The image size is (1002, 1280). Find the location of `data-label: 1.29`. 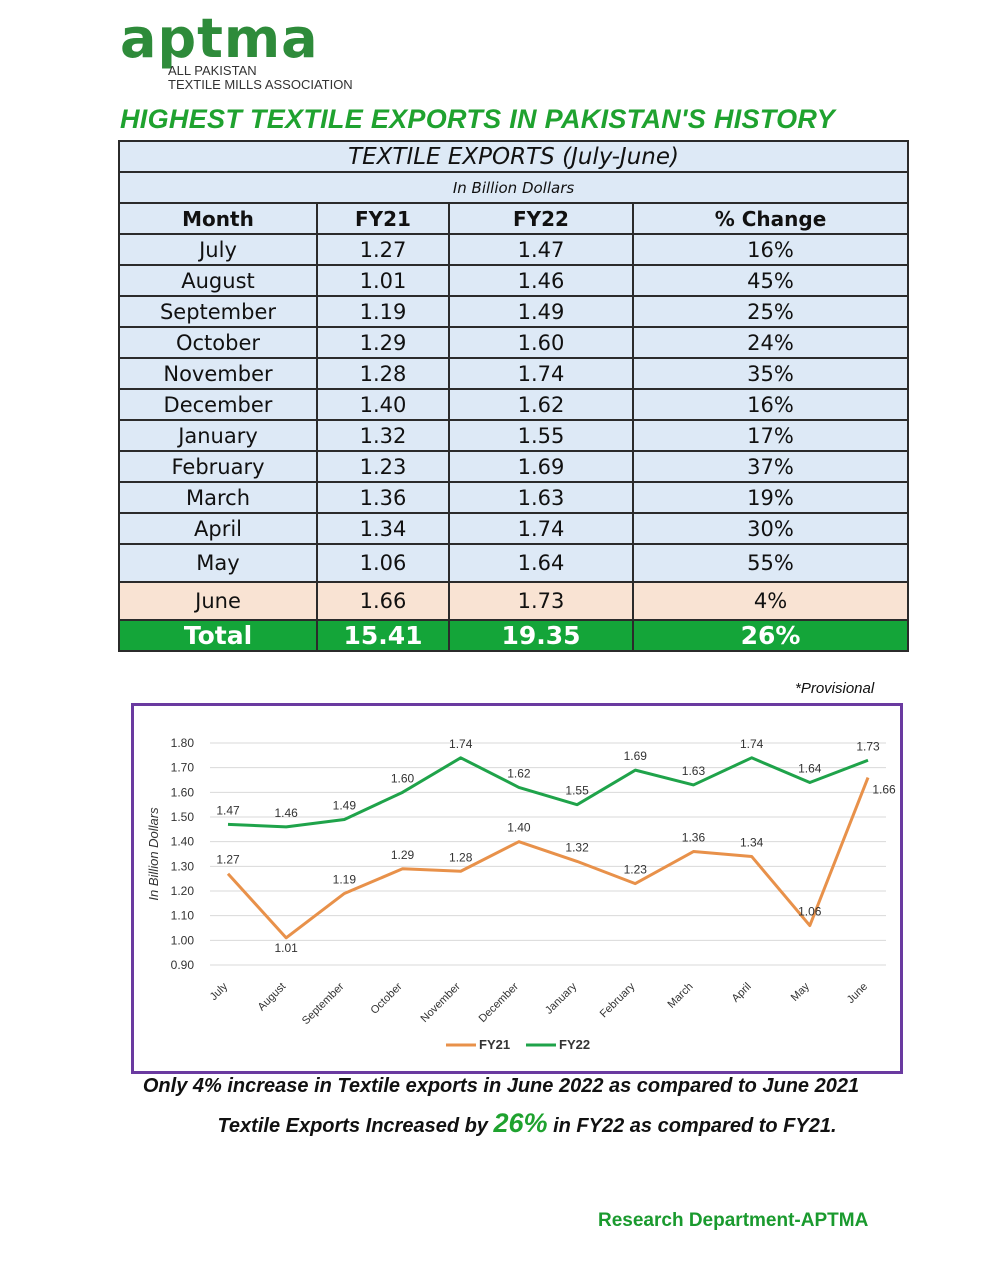

data-label: 1.29 is located at coordinates (403, 855).